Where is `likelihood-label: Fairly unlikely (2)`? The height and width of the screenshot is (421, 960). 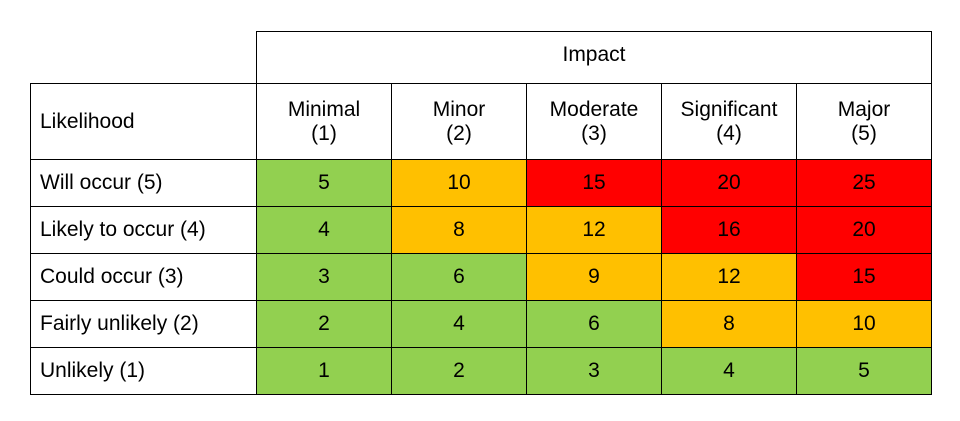
likelihood-label: Fairly unlikely (2) is located at coordinates (143, 324).